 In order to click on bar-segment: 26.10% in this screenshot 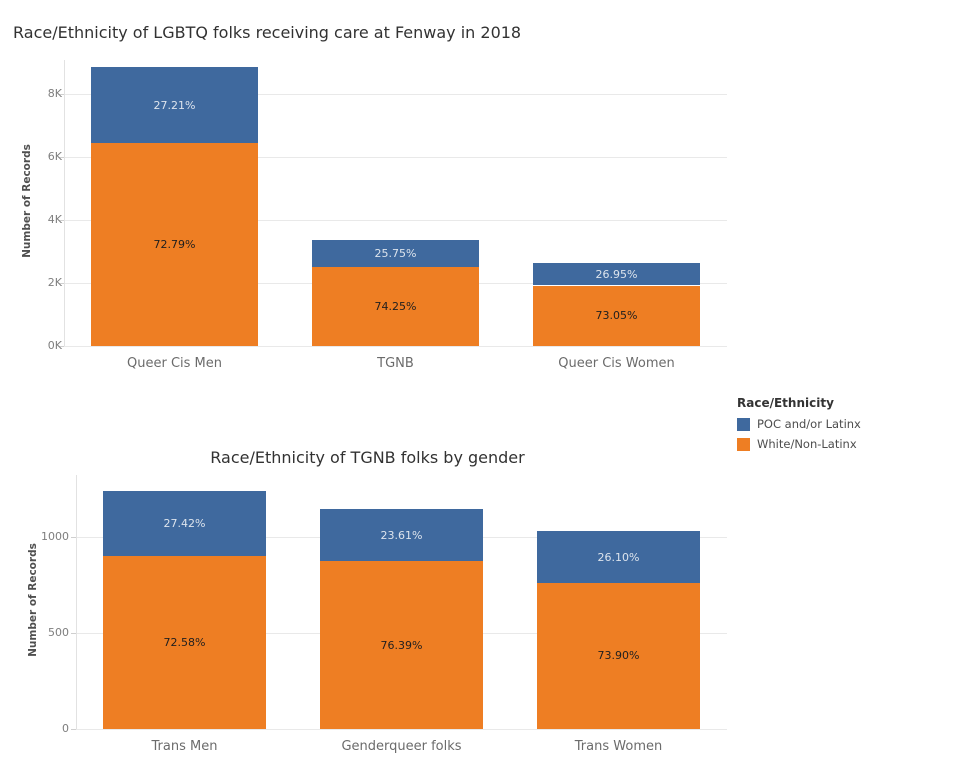, I will do `click(618, 557)`.